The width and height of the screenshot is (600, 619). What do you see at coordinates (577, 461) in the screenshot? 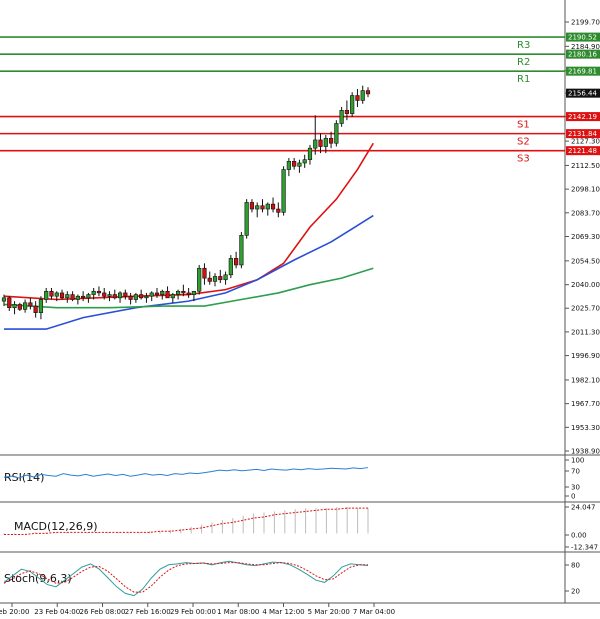
I see `indicator-tick-label: 100` at bounding box center [577, 461].